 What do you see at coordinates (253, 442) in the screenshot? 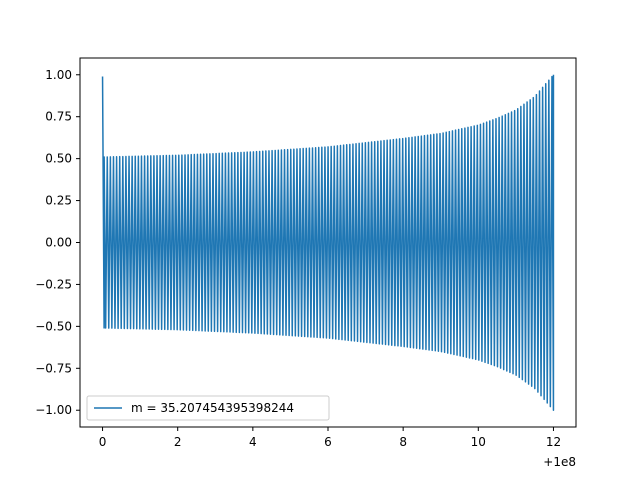
I see `x-tick-label: 4` at bounding box center [253, 442].